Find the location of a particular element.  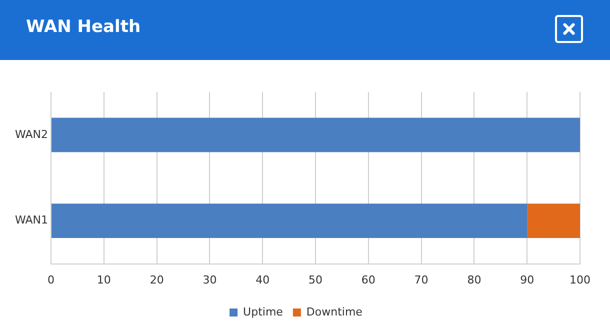

x-tick-label: 50 is located at coordinates (315, 279).